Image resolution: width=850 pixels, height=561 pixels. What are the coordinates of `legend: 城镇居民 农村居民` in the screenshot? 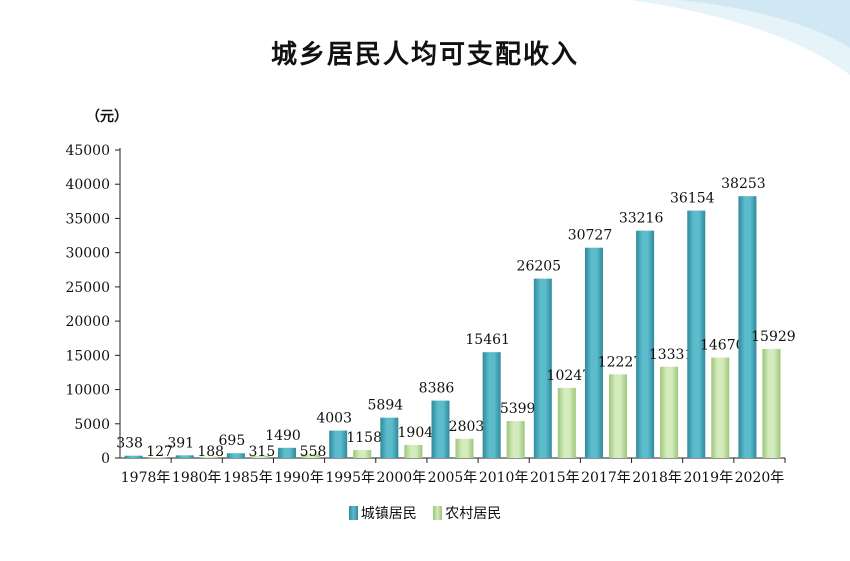 It's located at (425, 513).